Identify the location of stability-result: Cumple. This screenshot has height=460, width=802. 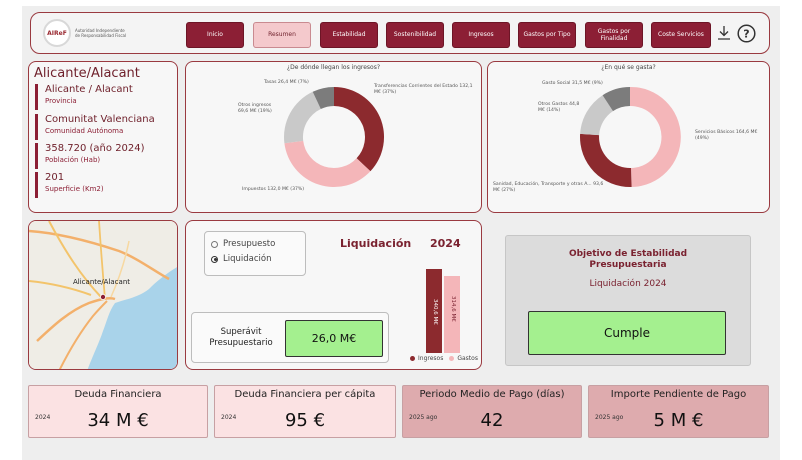
(627, 333).